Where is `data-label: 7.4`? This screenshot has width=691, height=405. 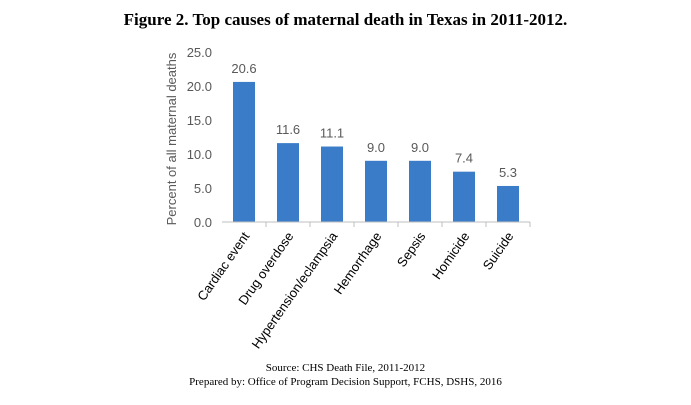 data-label: 7.4 is located at coordinates (464, 158).